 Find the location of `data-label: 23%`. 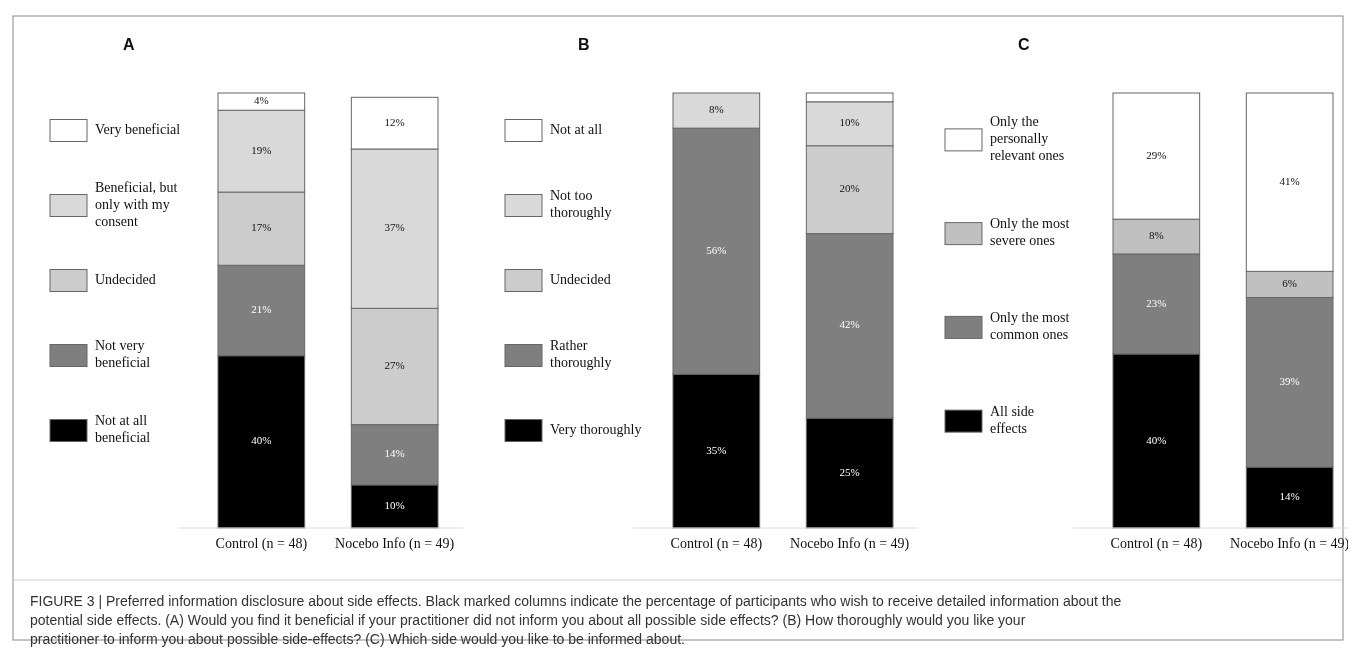

data-label: 23% is located at coordinates (1156, 302).